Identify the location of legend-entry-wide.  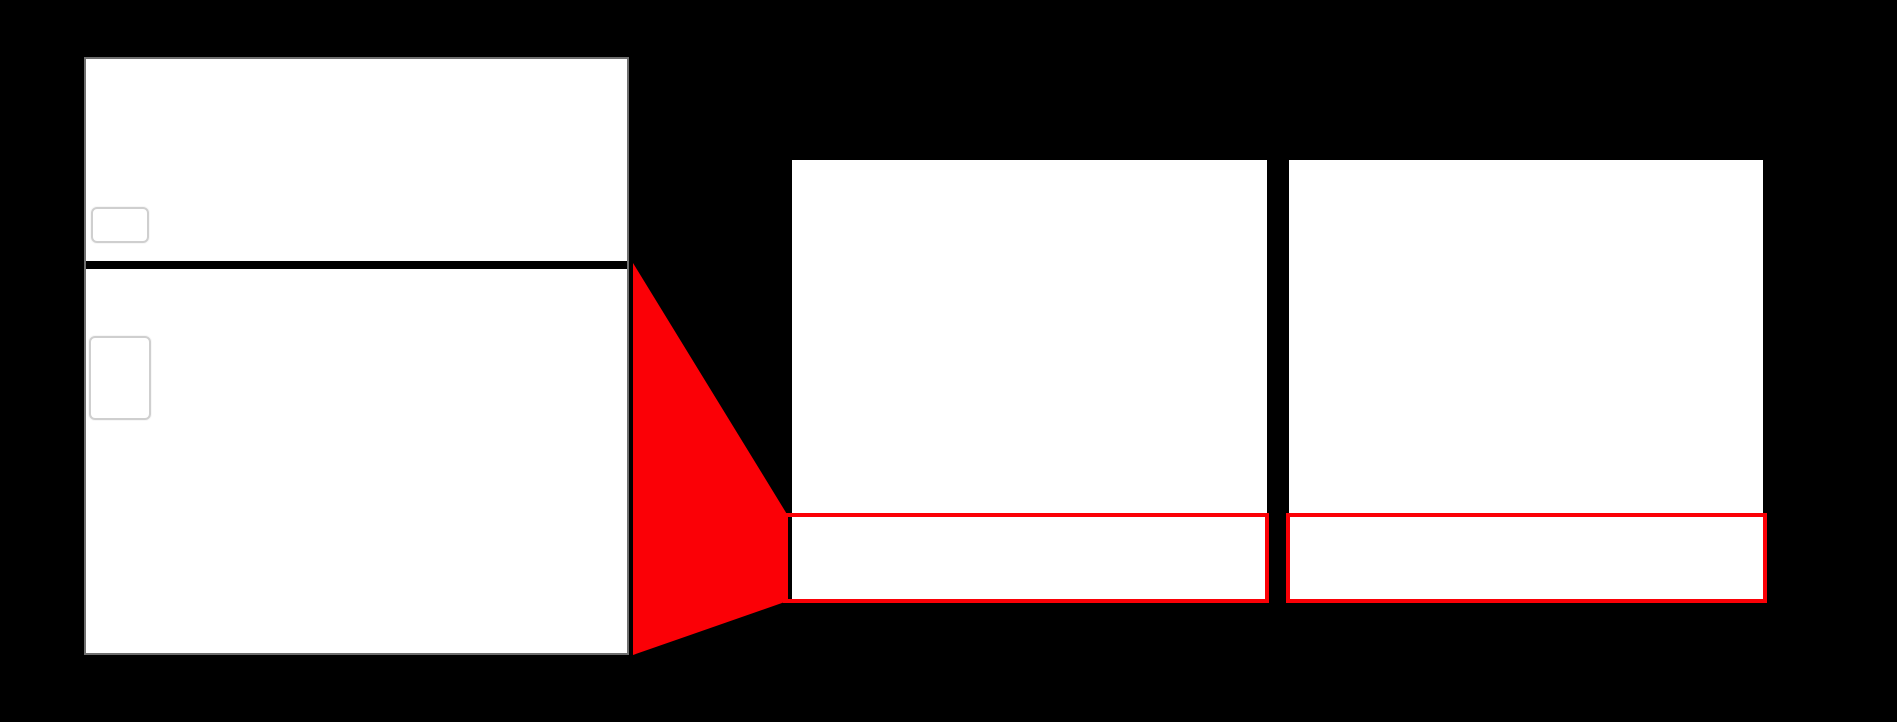
(119, 360).